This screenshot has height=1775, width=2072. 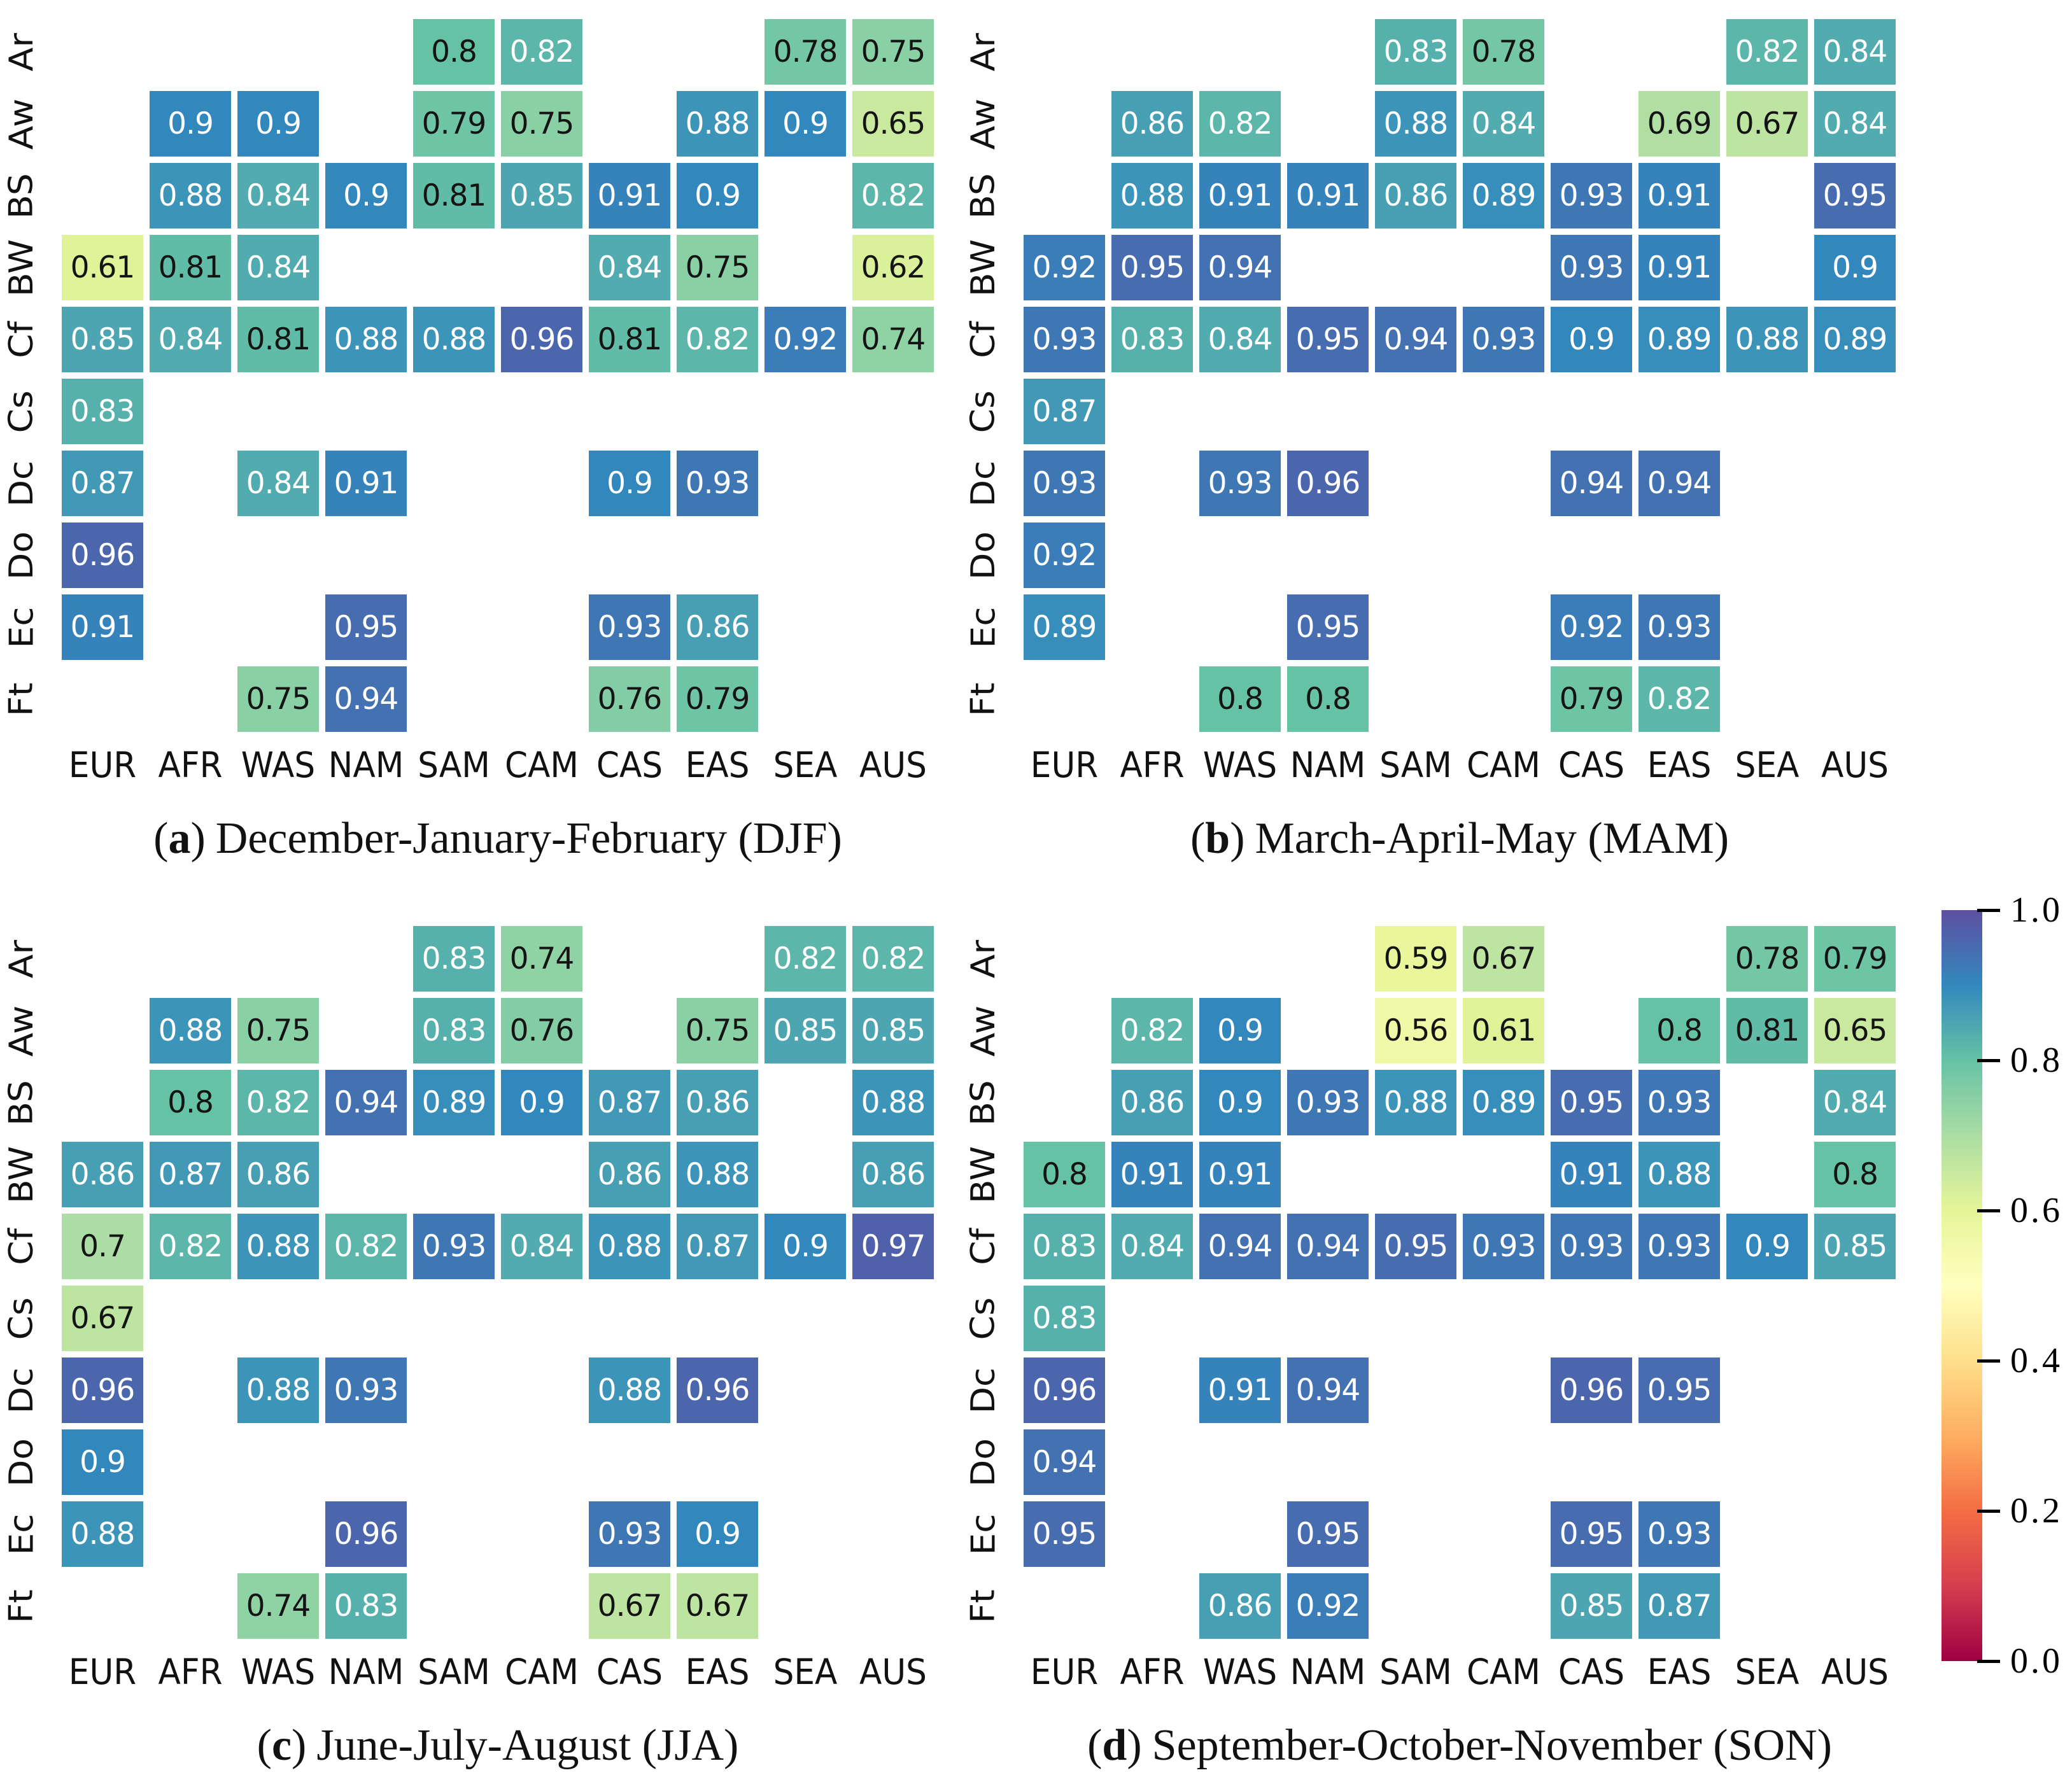 I want to click on row-label-Cs: Cs, so click(x=983, y=1318).